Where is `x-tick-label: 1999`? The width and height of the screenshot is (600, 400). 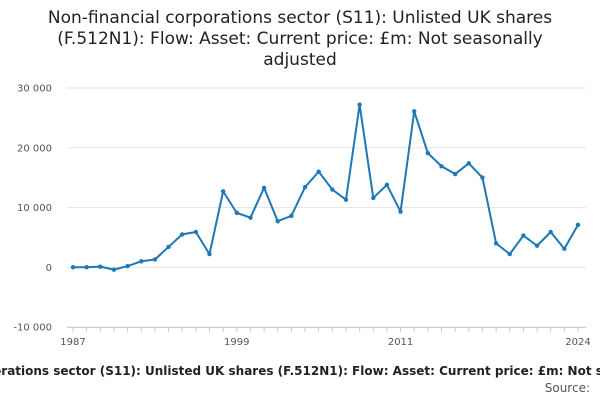
x-tick-label: 1999 is located at coordinates (236, 342).